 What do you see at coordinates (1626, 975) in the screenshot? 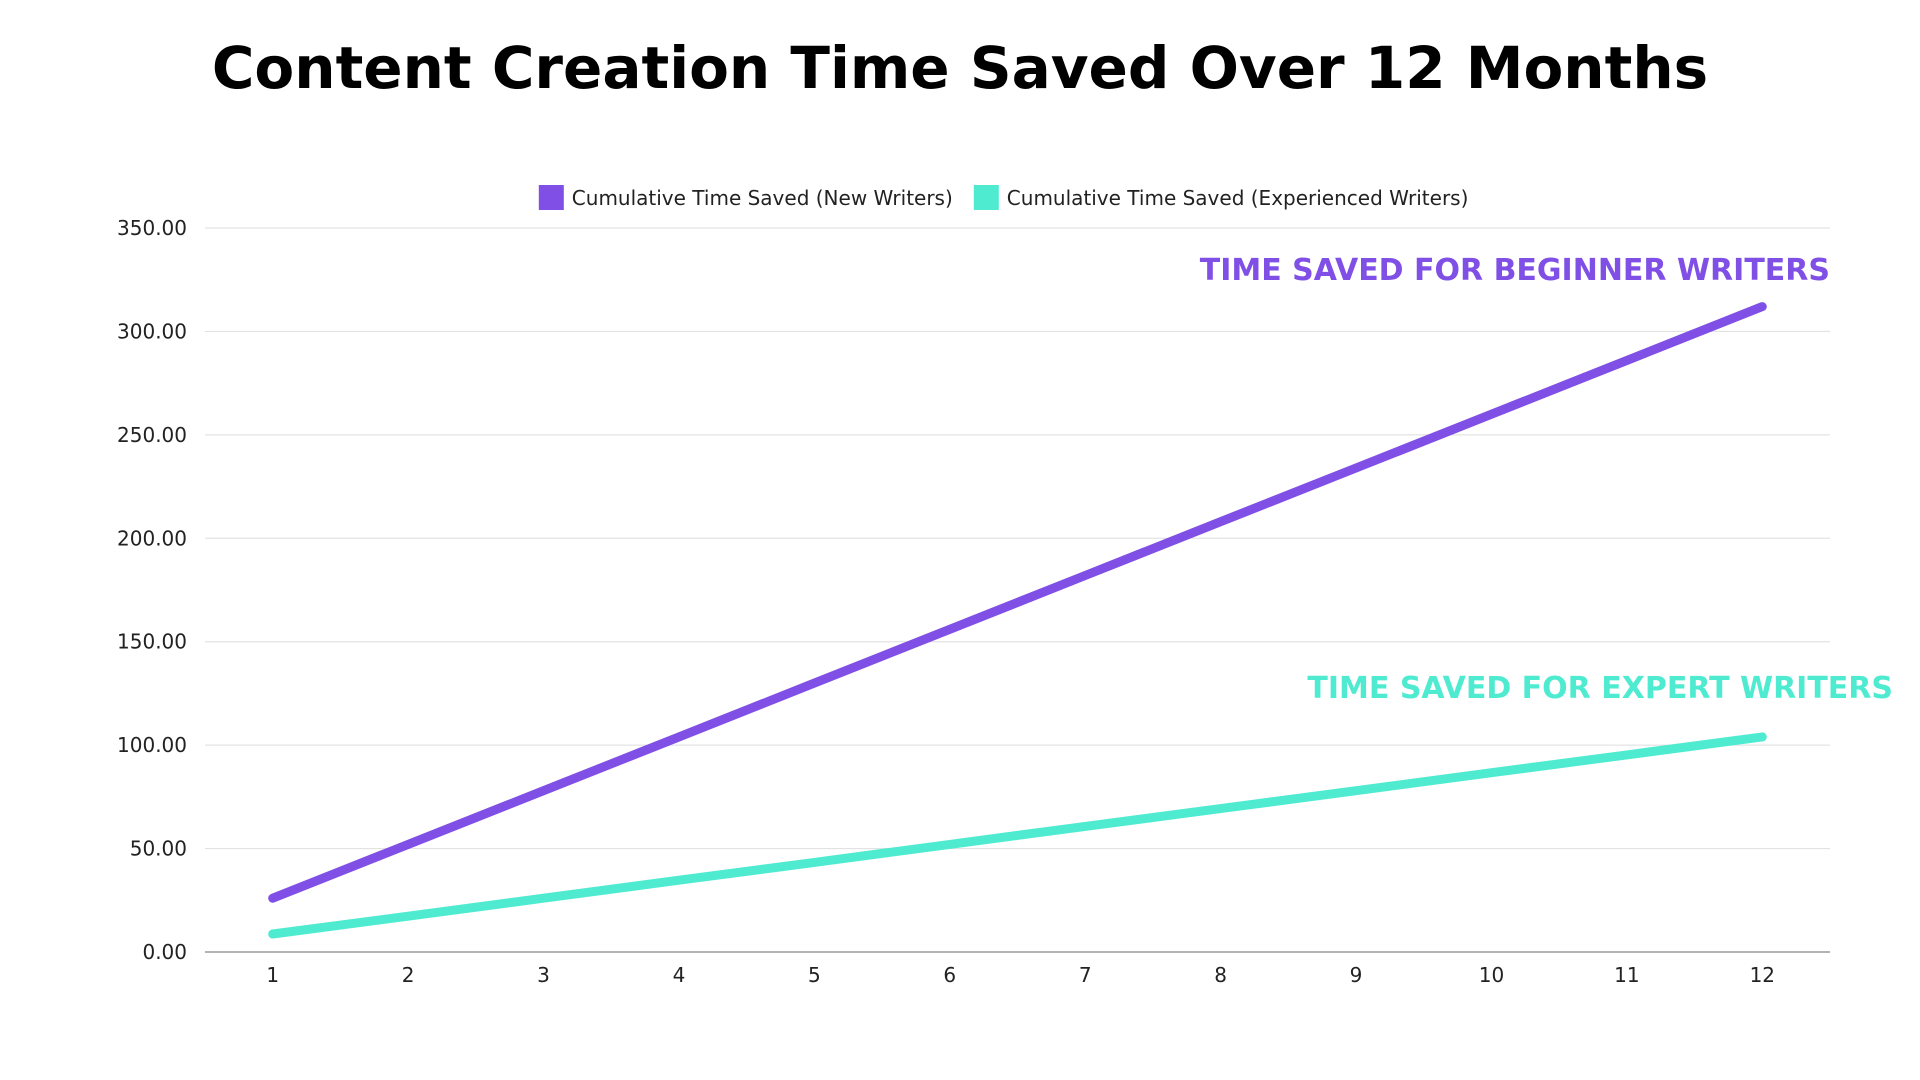
I see `x-tick-label: 11` at bounding box center [1626, 975].